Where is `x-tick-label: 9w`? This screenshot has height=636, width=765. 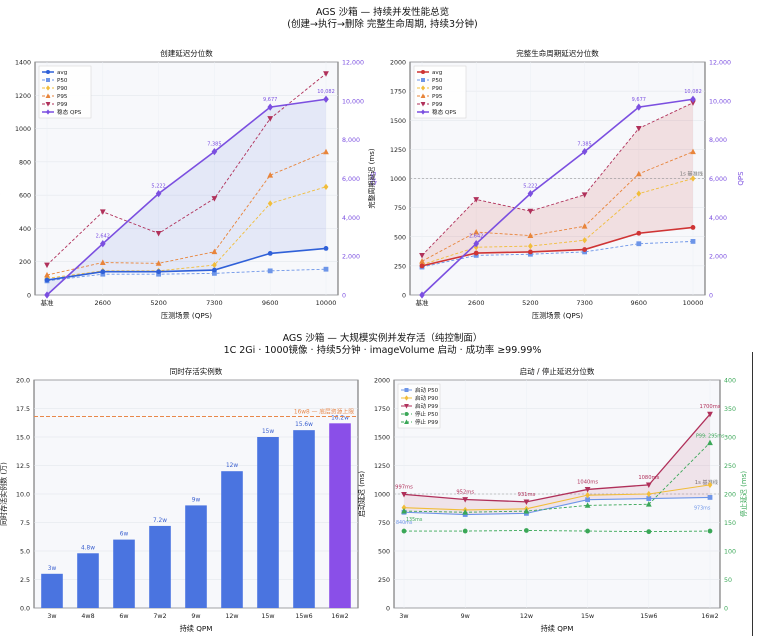 x-tick-label: 9w is located at coordinates (195, 616).